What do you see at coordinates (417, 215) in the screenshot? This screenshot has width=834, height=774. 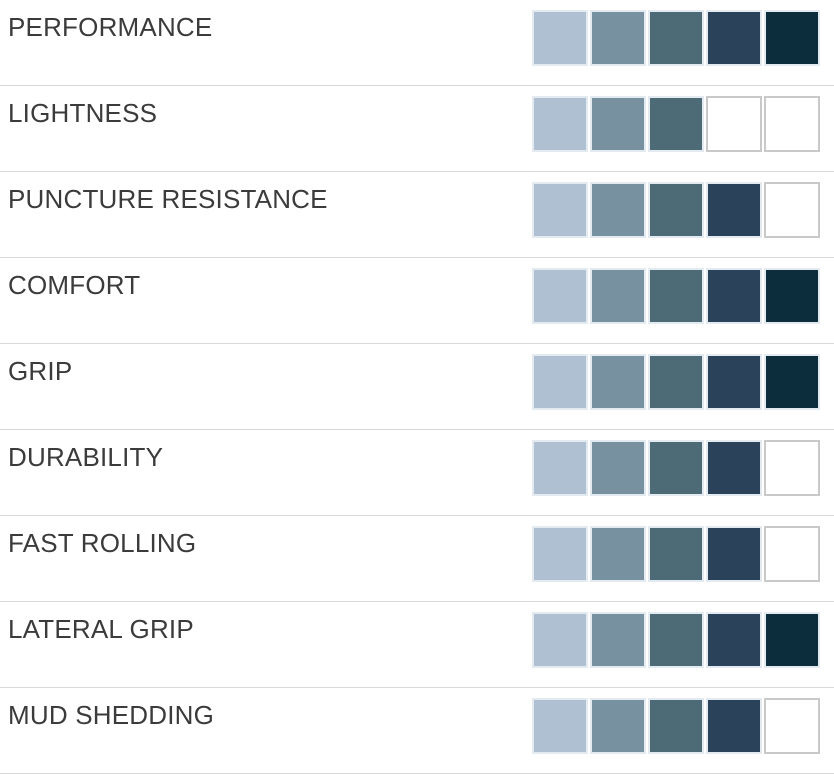 I see `rating-row: PUNCTURE RESISTANCE` at bounding box center [417, 215].